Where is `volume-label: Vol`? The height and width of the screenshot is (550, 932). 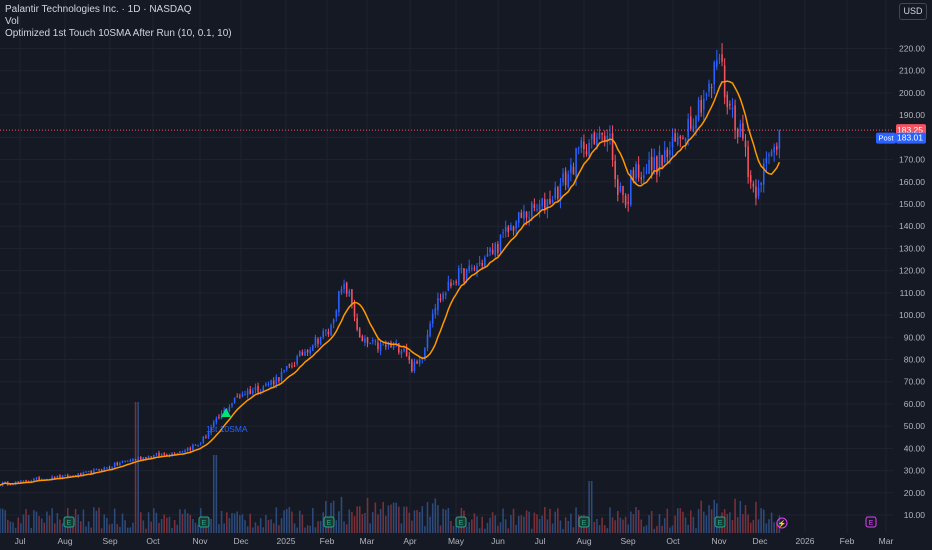 volume-label: Vol is located at coordinates (12, 21).